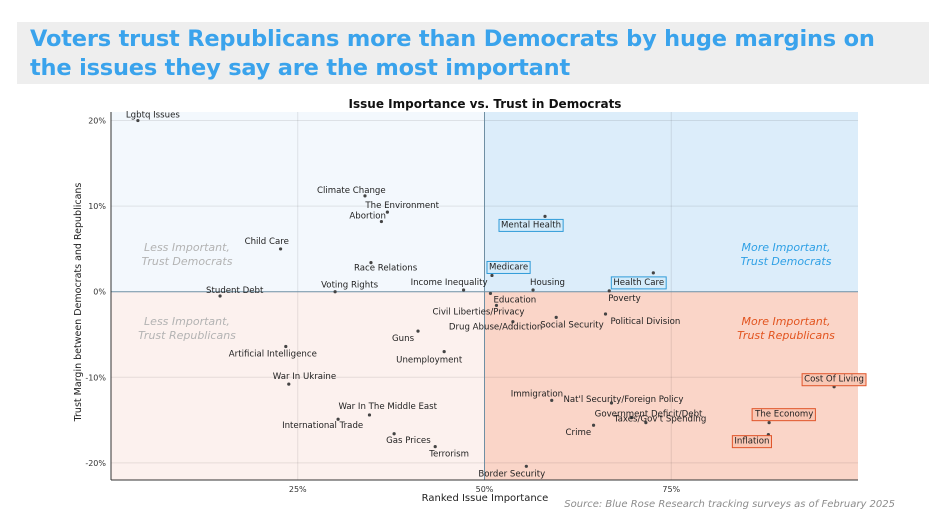 The height and width of the screenshot is (525, 929). I want to click on data-label: Medicare, so click(508, 267).